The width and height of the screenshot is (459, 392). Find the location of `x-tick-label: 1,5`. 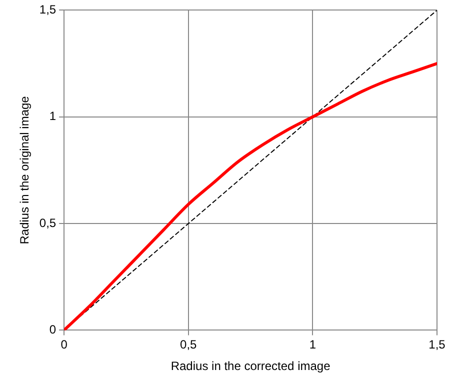

x-tick-label: 1,5 is located at coordinates (437, 345).